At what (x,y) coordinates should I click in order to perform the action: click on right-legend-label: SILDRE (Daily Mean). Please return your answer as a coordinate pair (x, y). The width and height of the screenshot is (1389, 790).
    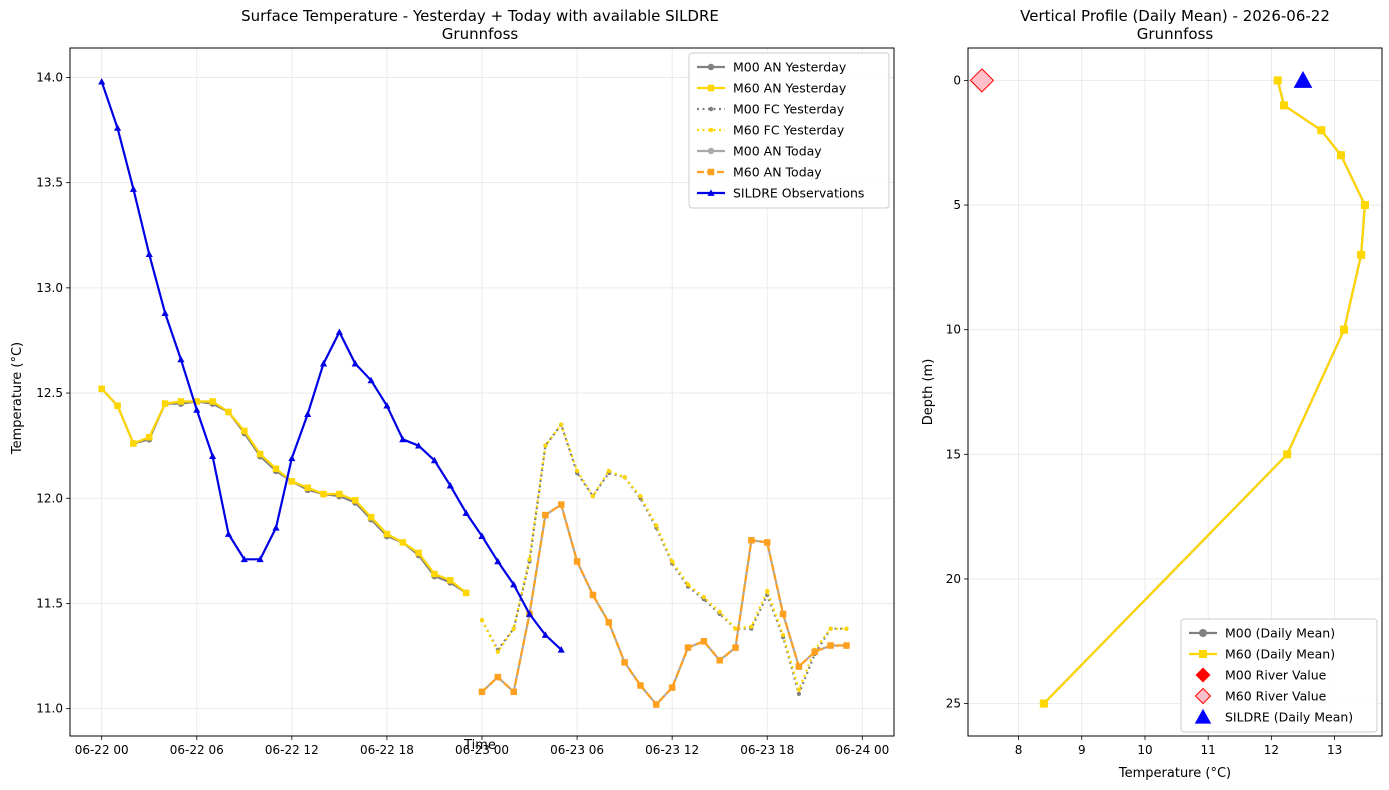
    Looking at the image, I should click on (1289, 717).